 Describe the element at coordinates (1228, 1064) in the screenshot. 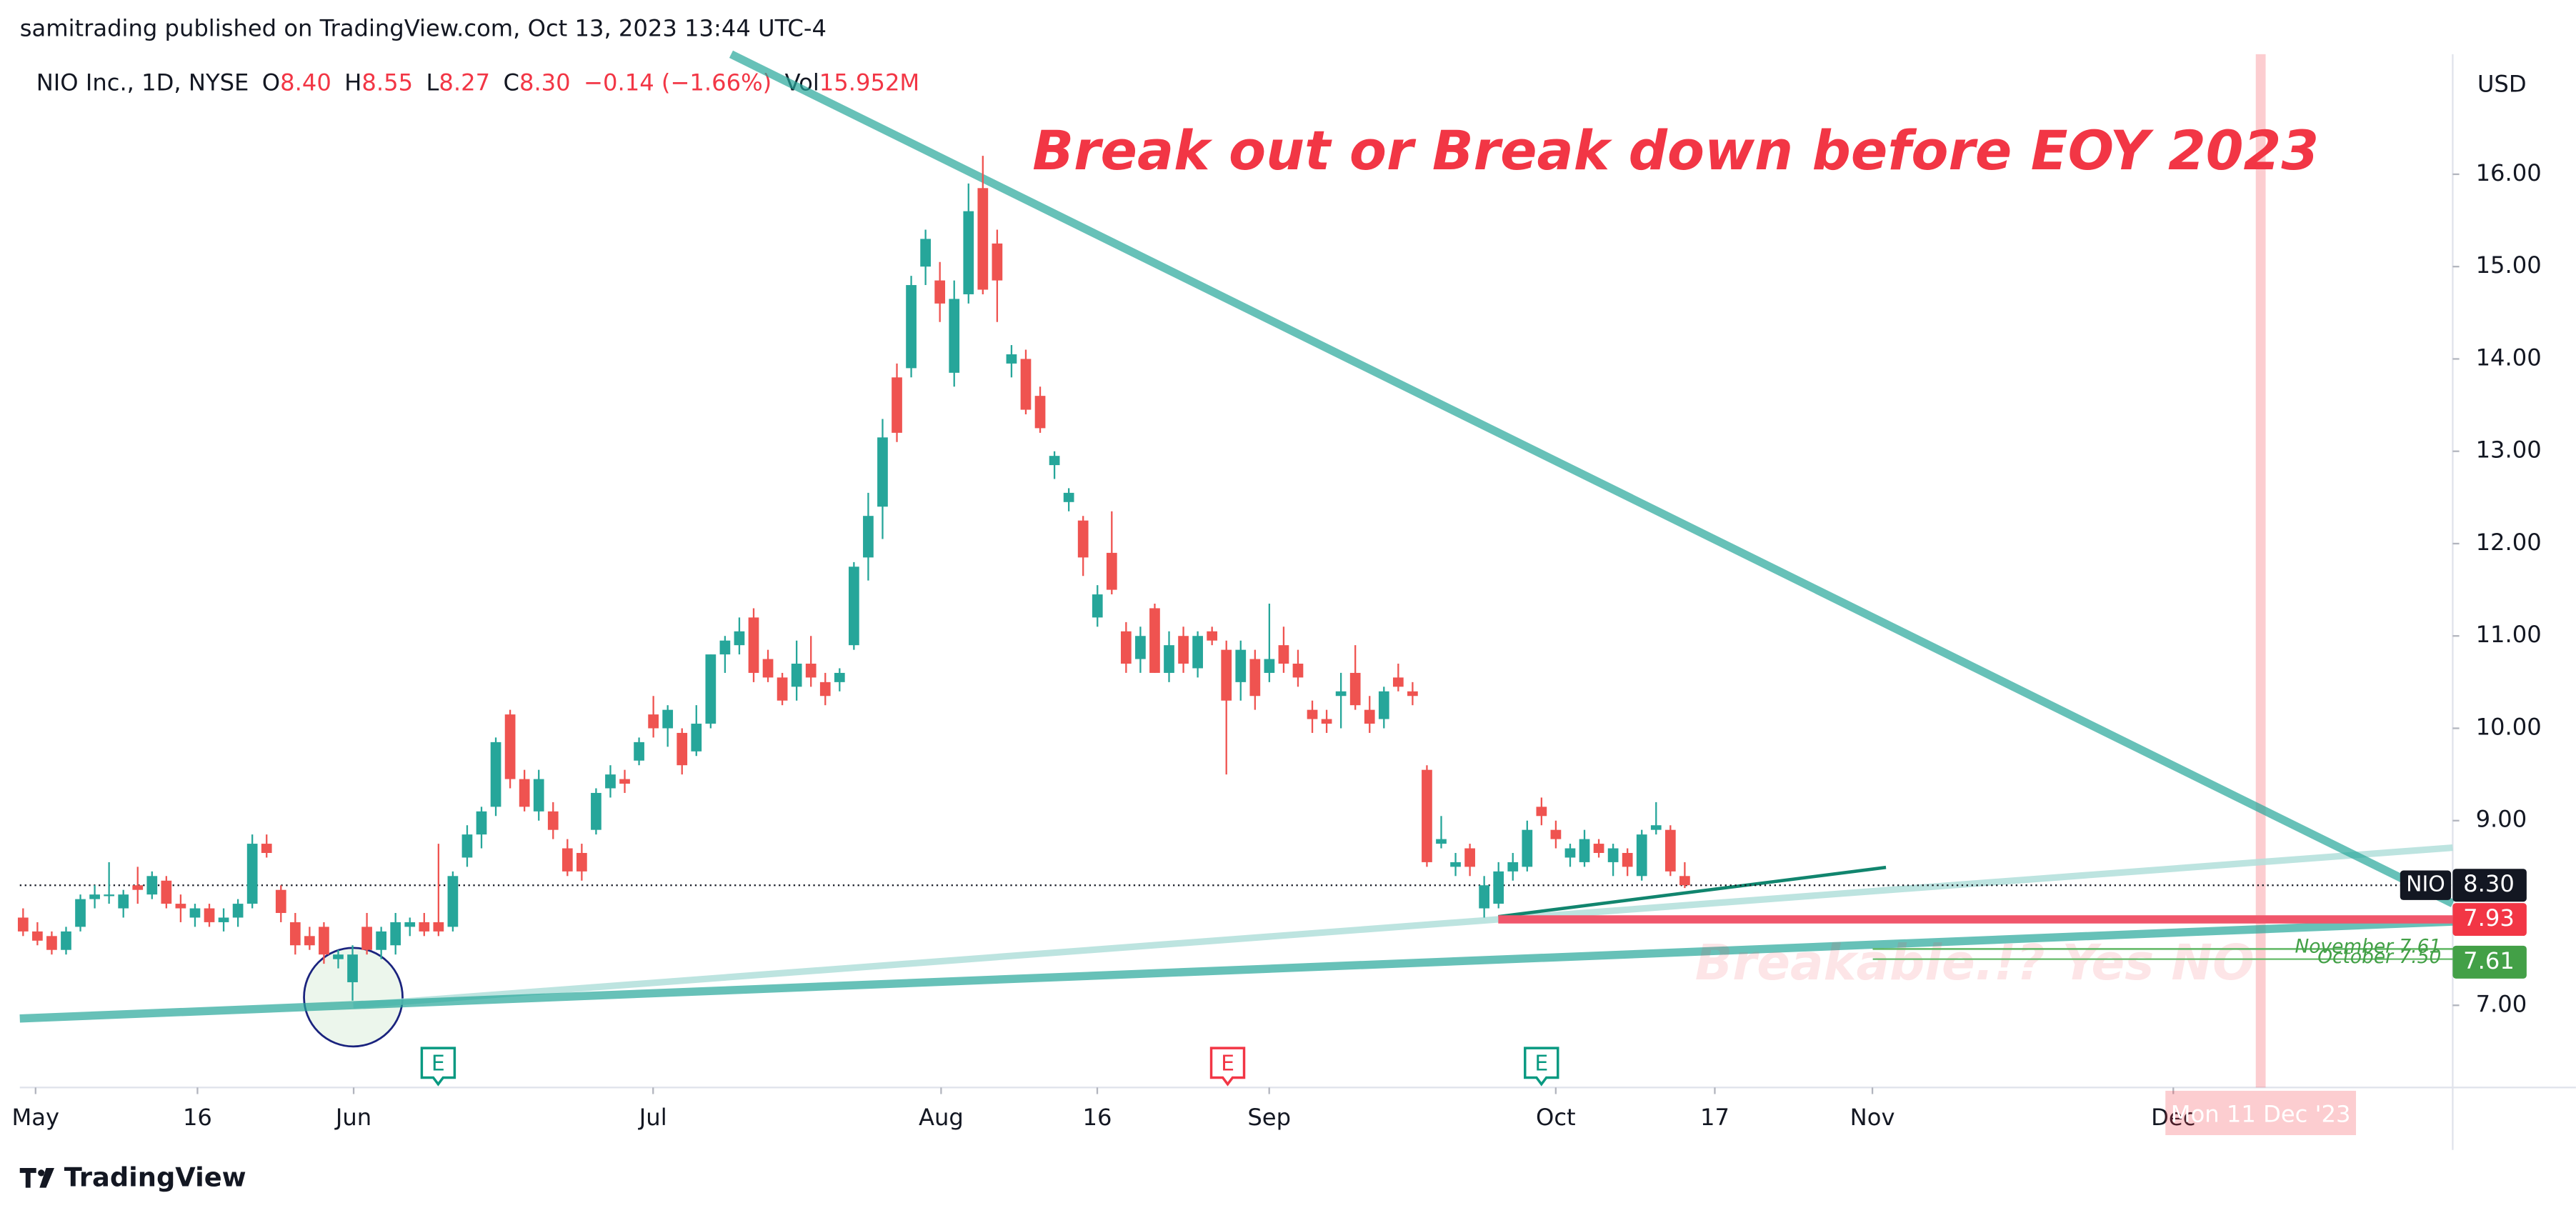

I see `event-label: E` at that location.